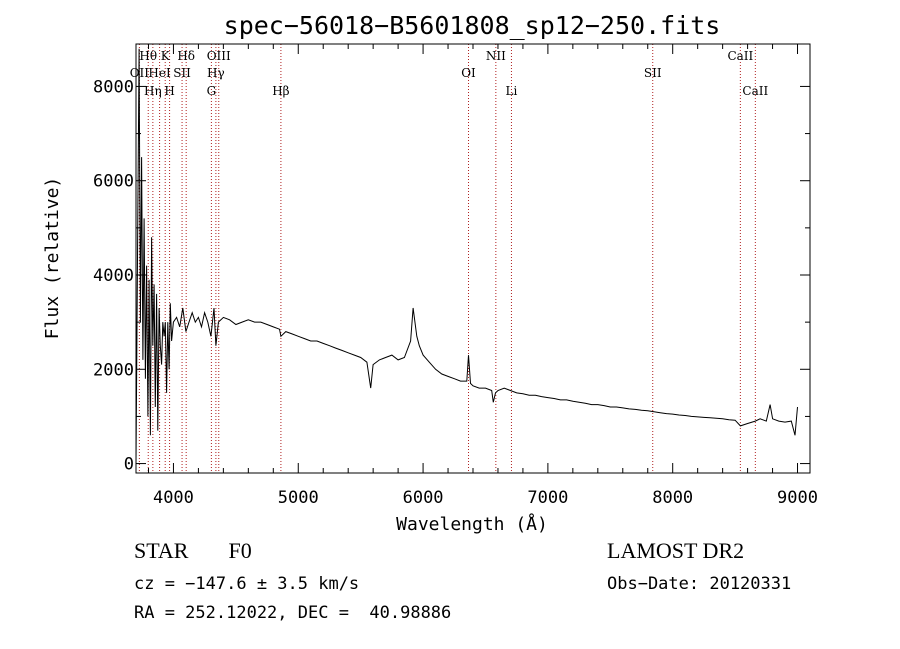 This screenshot has width=900, height=649. Describe the element at coordinates (293, 613) in the screenshot. I see `ra-dec-coordinates: RA = 252.12022, DEC = 40.98886` at that location.